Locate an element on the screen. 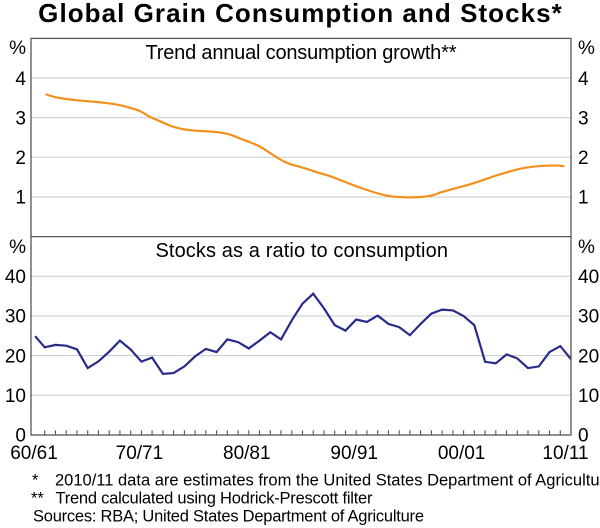 The height and width of the screenshot is (528, 600). svg-text: 70/71 is located at coordinates (140, 453).